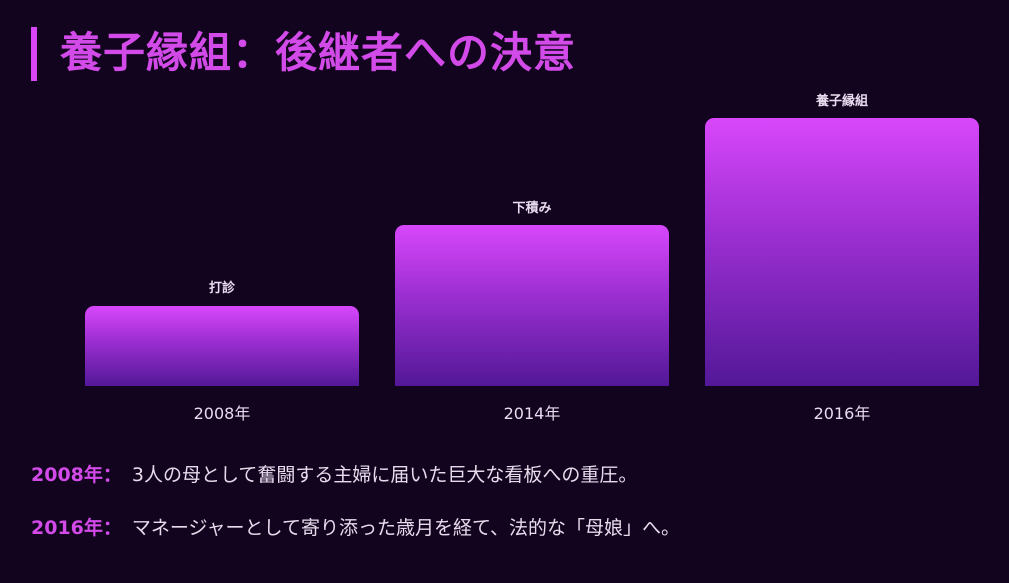 The image size is (1009, 583). What do you see at coordinates (842, 252) in the screenshot?
I see `bar-2016` at bounding box center [842, 252].